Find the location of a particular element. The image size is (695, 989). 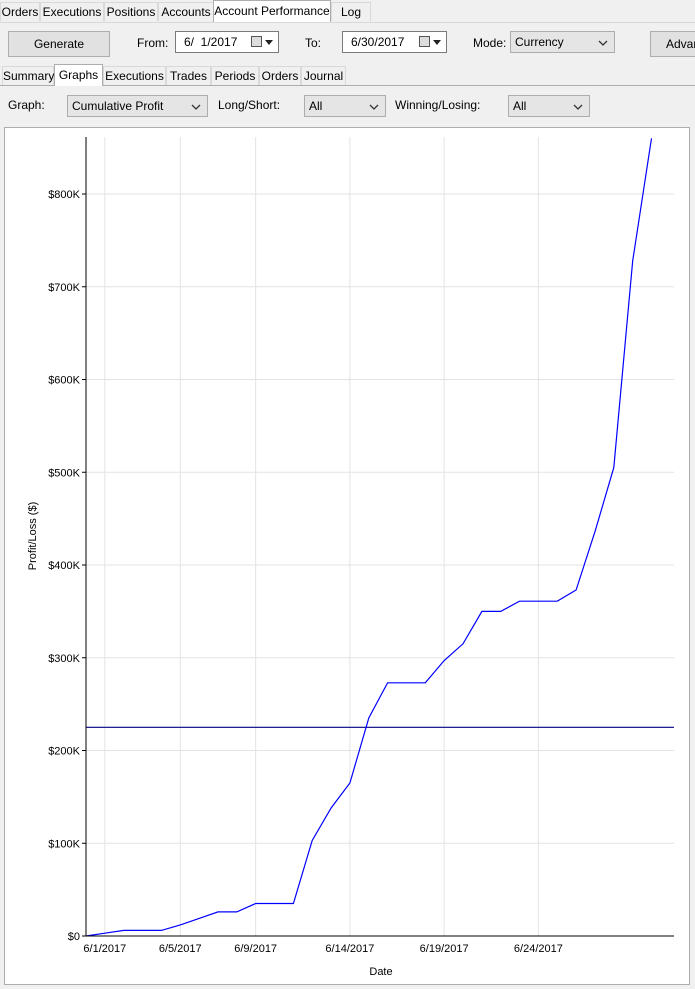

mode-value: Currency is located at coordinates (539, 42).